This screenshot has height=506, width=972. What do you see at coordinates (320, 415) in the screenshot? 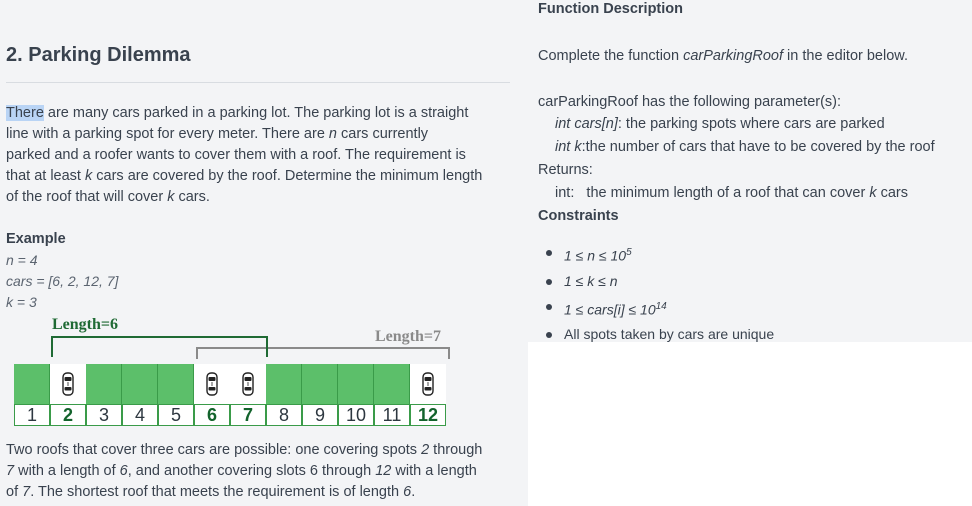
I see `spot-number: 9` at bounding box center [320, 415].